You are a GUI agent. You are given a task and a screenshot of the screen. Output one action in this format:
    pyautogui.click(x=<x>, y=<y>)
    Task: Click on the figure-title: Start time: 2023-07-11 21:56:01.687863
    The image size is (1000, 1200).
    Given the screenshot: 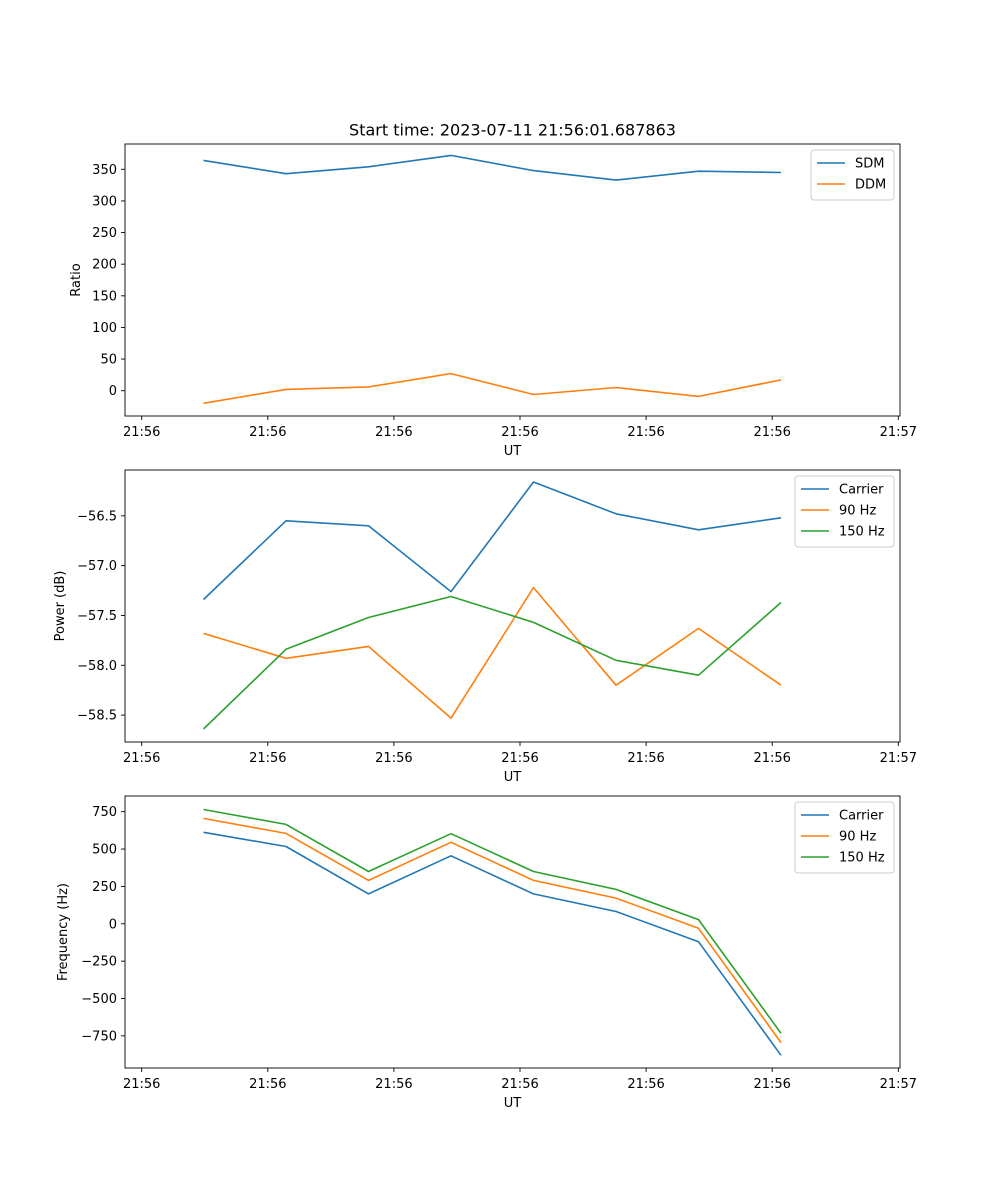 What is the action you would take?
    pyautogui.click(x=512, y=130)
    